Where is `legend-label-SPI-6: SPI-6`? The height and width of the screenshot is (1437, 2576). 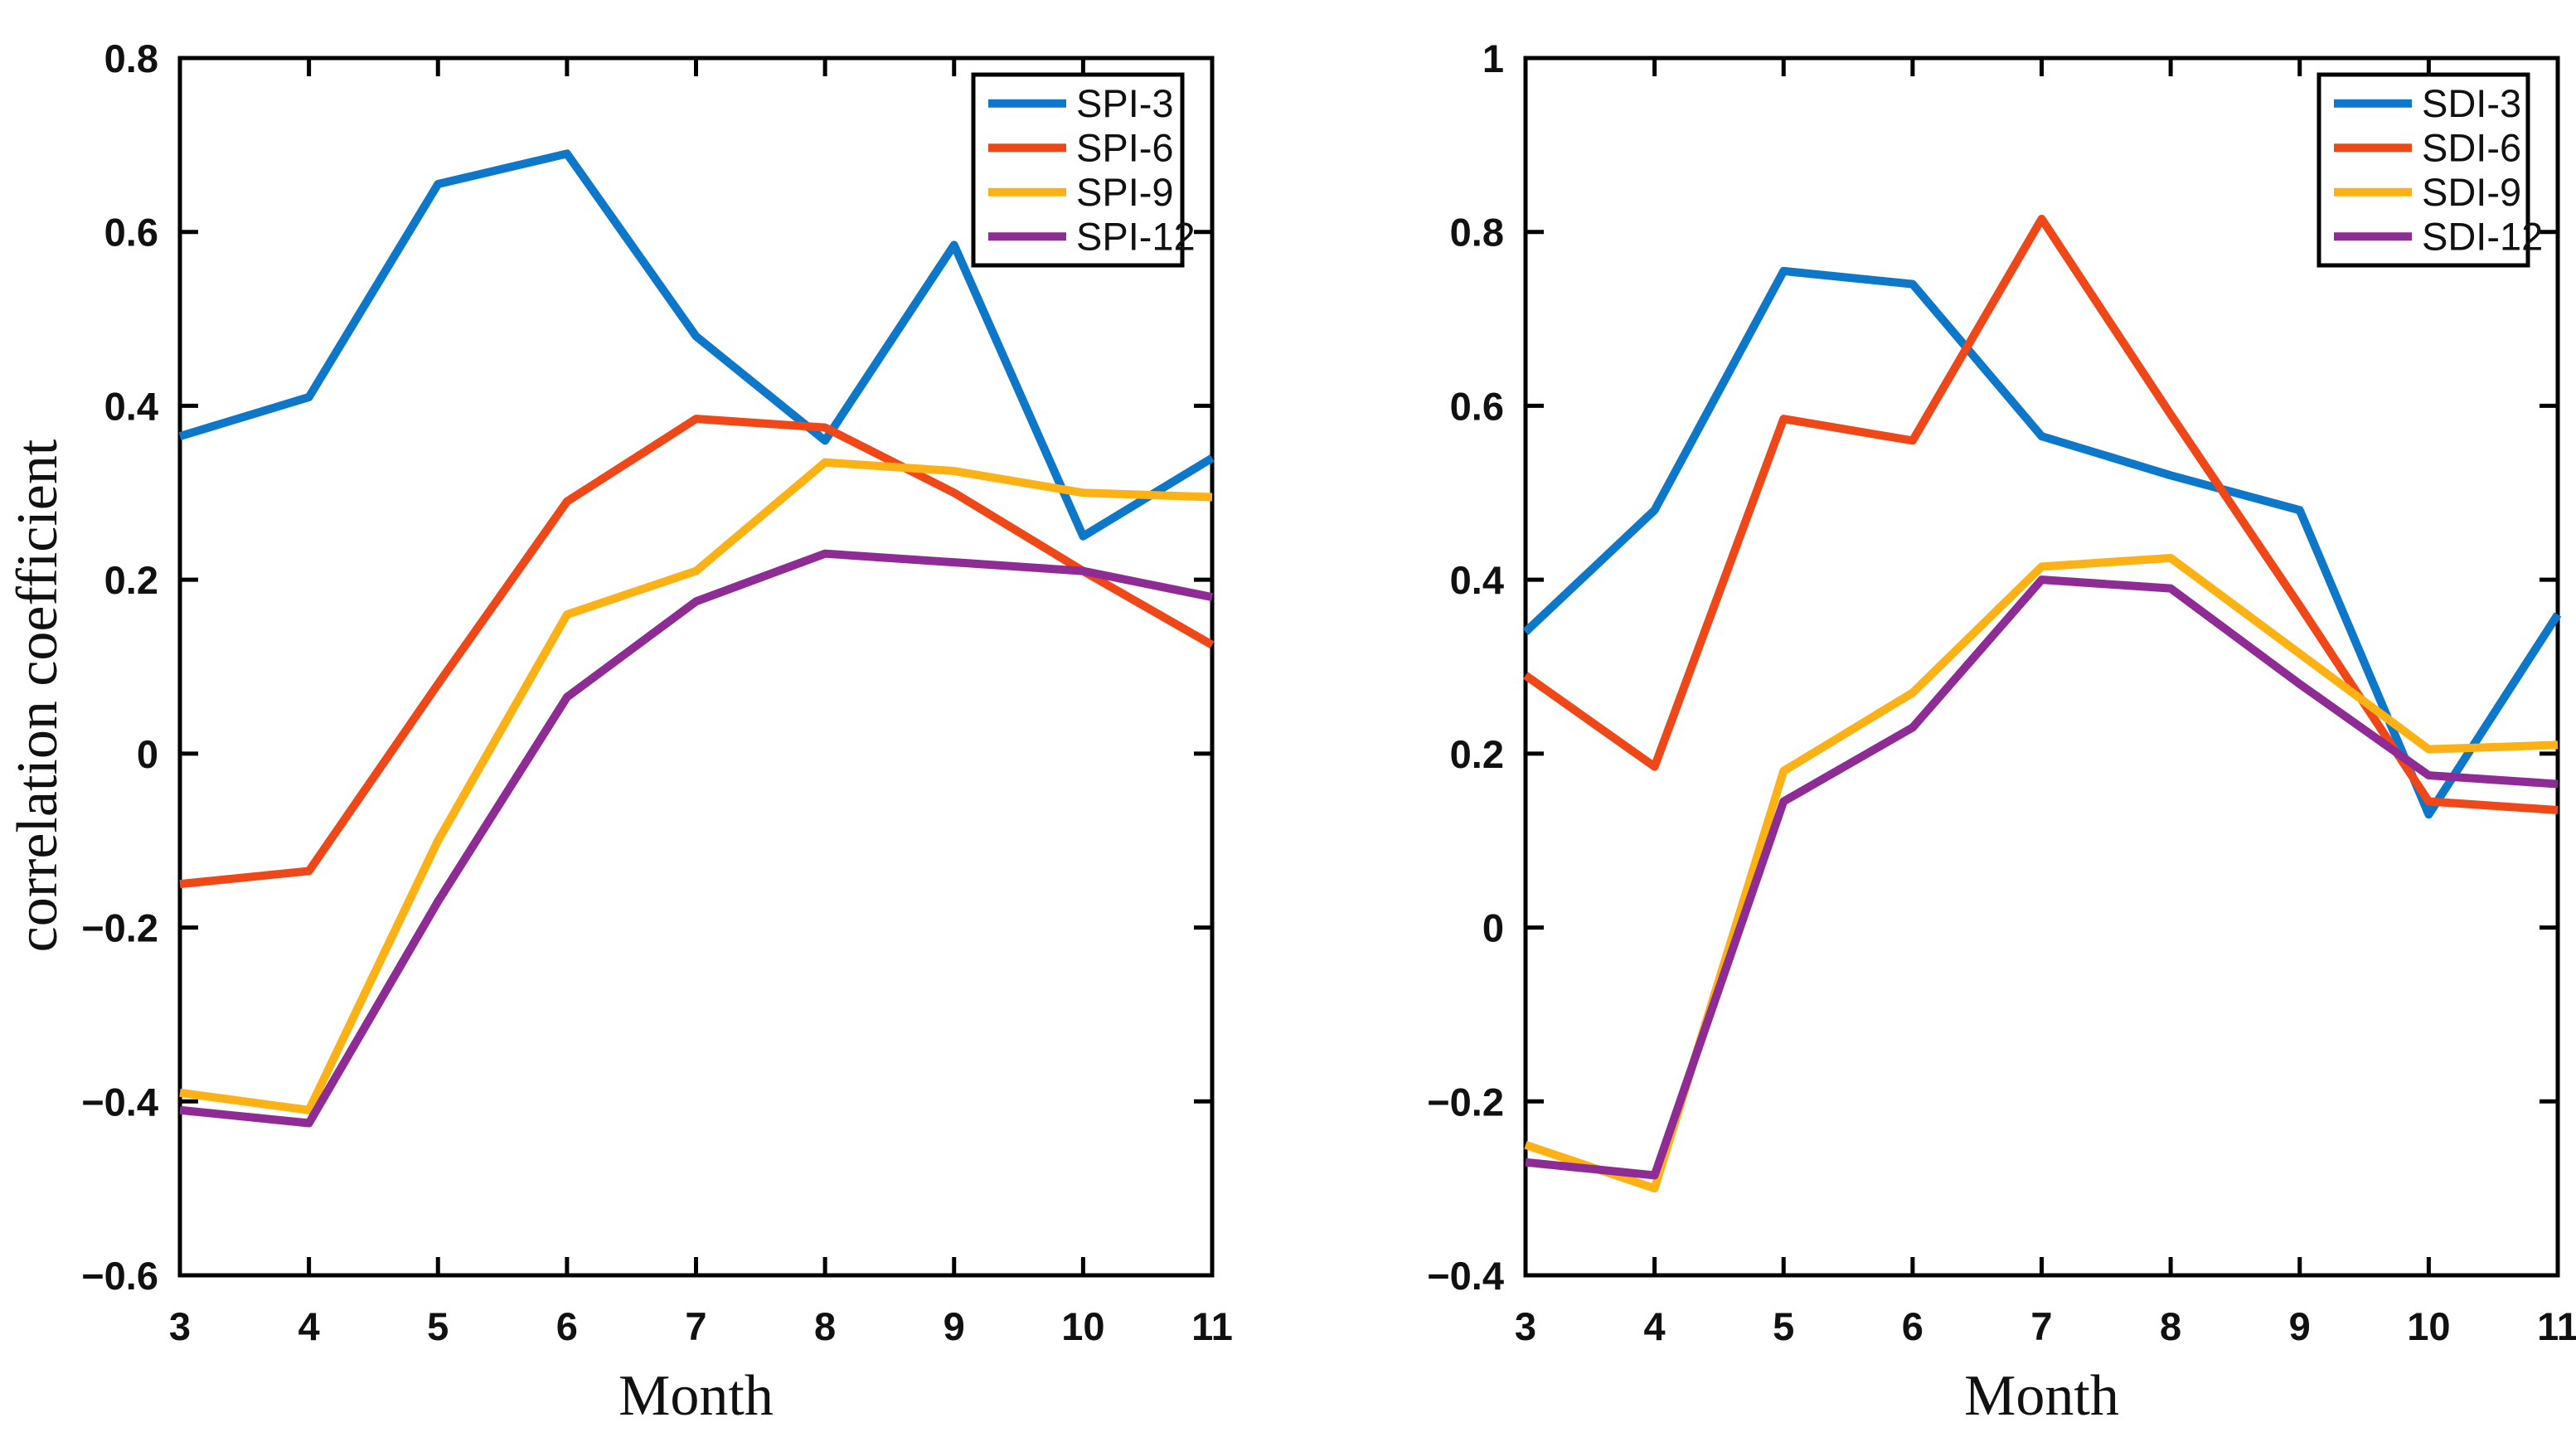
legend-label-SPI-6: SPI-6 is located at coordinates (1125, 147).